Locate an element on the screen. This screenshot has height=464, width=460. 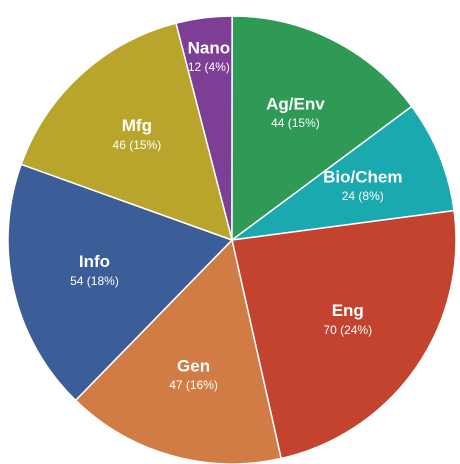
slice-label: Bio/Chem is located at coordinates (362, 176).